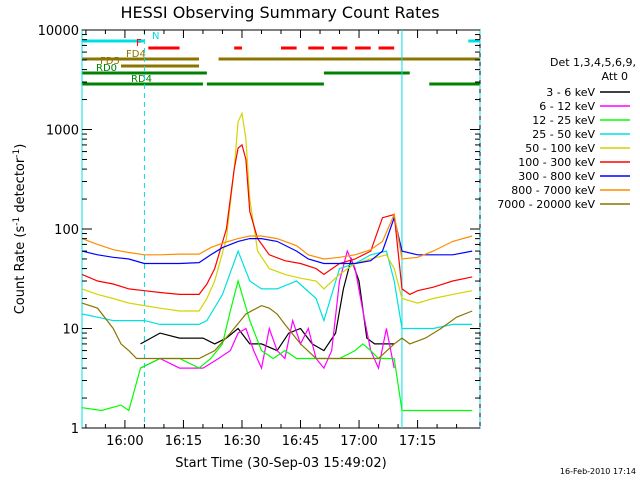 The image size is (640, 480). Describe the element at coordinates (598, 471) in the screenshot. I see `date-stamp: 16-Feb-2010 17:14` at that location.